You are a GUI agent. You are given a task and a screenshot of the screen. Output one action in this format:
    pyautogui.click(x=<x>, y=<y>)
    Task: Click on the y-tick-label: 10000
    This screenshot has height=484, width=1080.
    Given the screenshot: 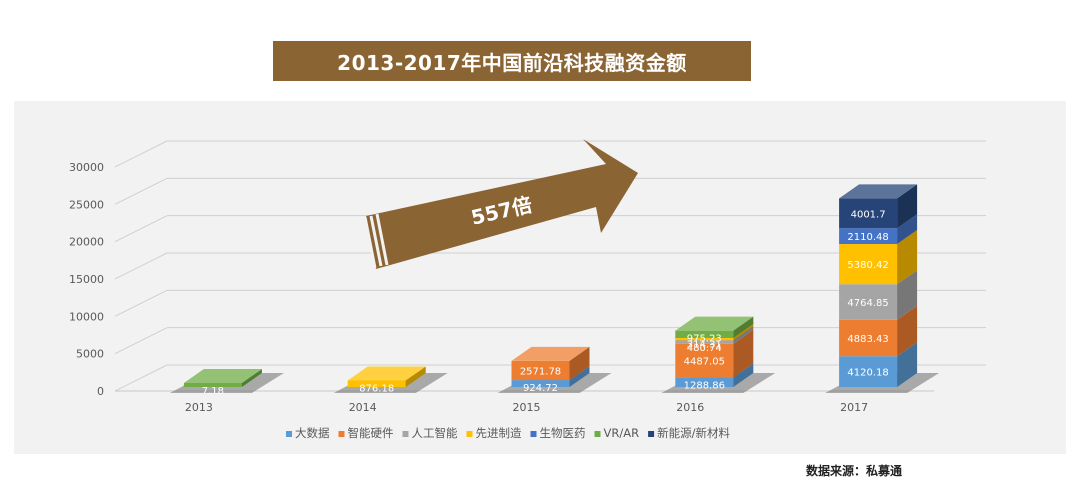 What is the action you would take?
    pyautogui.click(x=86, y=316)
    